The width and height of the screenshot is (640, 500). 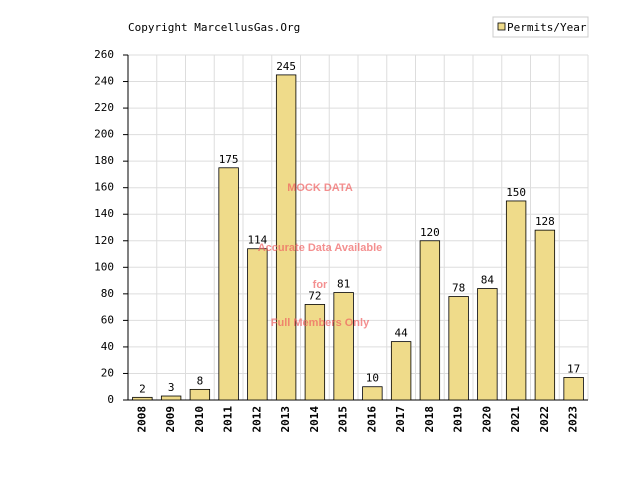 What do you see at coordinates (343, 419) in the screenshot?
I see `x-tick-label: 2015` at bounding box center [343, 419].